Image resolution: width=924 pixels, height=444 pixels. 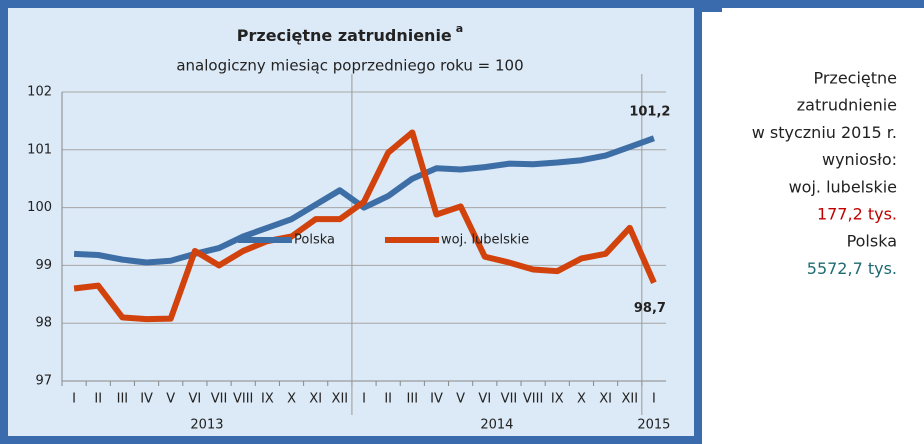 I want to click on y-tick-label: 101, so click(x=39, y=149).